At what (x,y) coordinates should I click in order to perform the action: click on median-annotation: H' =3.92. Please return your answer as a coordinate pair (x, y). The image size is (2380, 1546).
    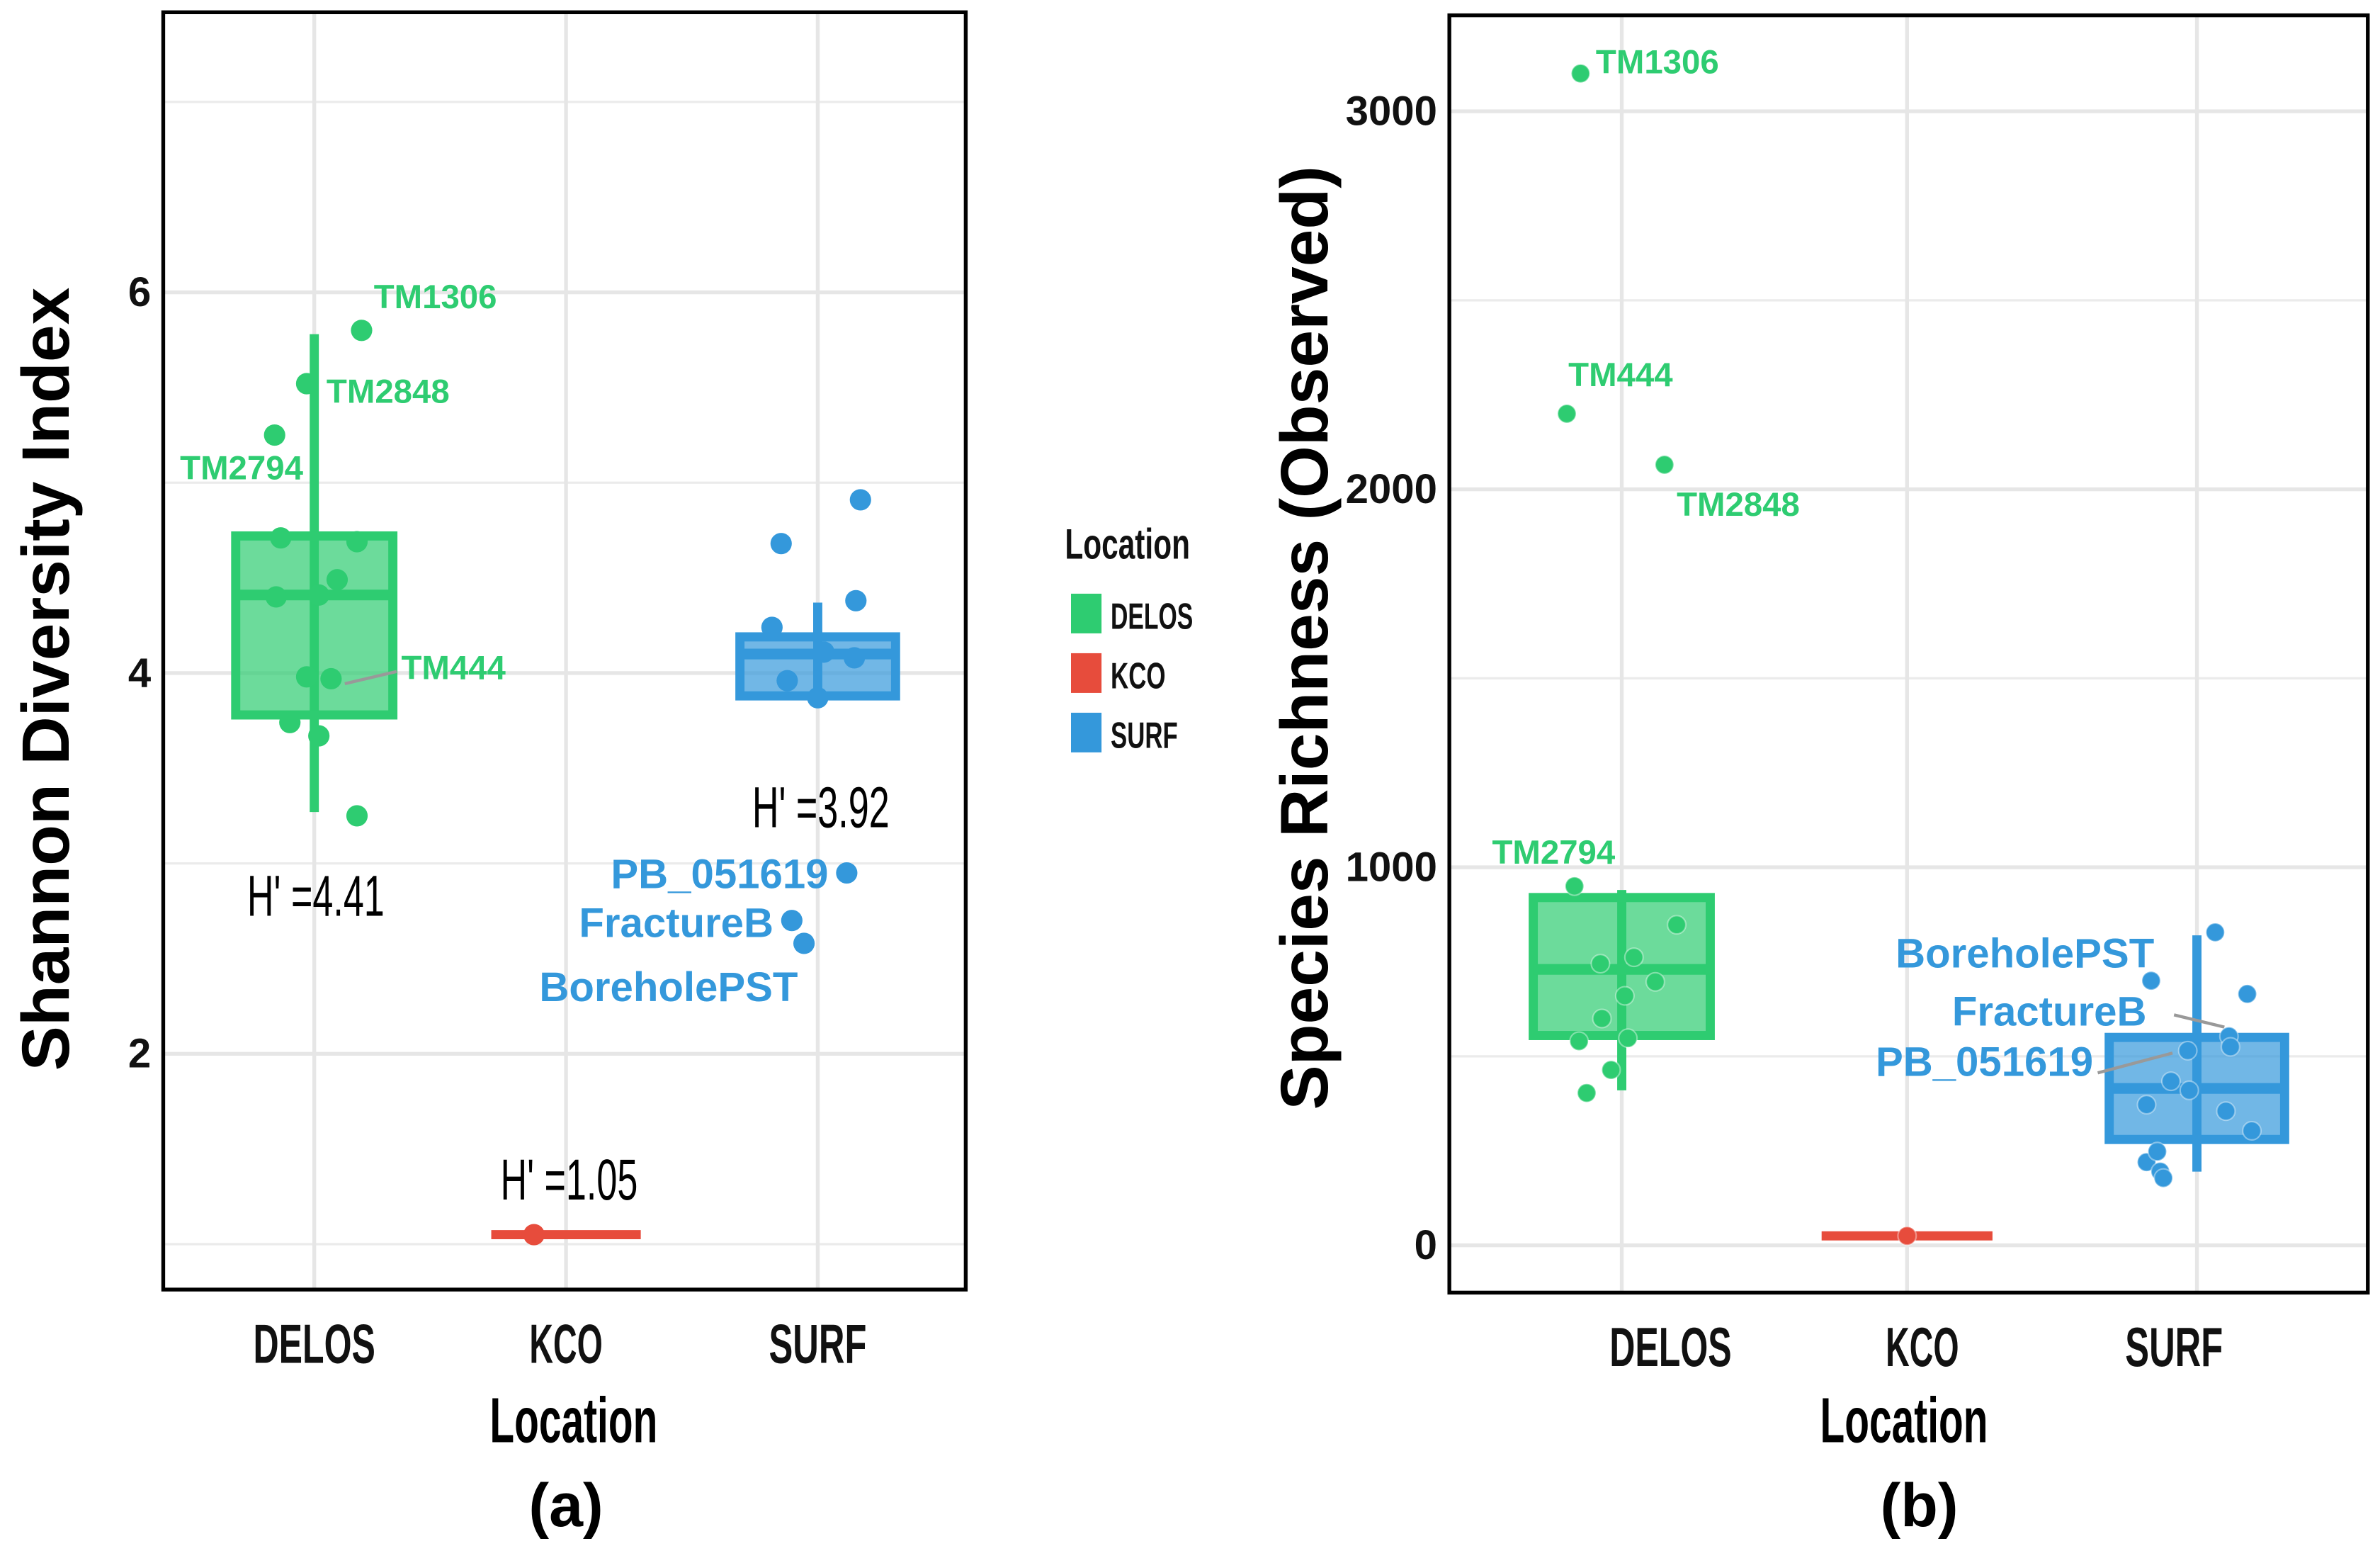
    Looking at the image, I should click on (821, 807).